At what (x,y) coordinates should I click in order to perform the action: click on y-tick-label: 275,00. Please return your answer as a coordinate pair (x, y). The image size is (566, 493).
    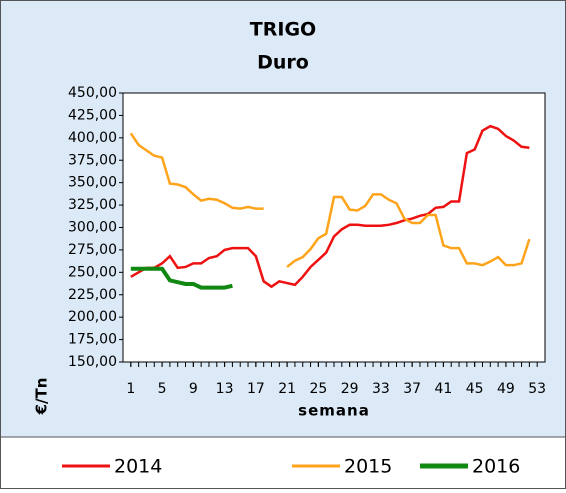
    Looking at the image, I should click on (92, 250).